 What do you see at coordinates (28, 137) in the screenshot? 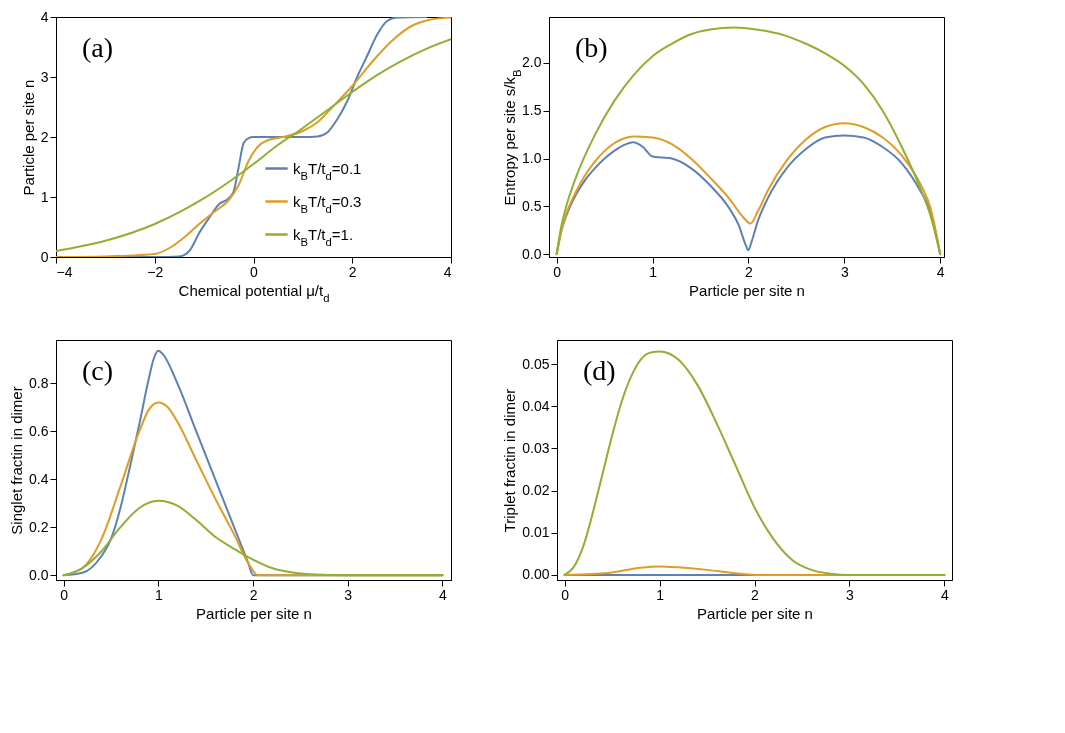
I see `y-axis-title: Particle per site n` at bounding box center [28, 137].